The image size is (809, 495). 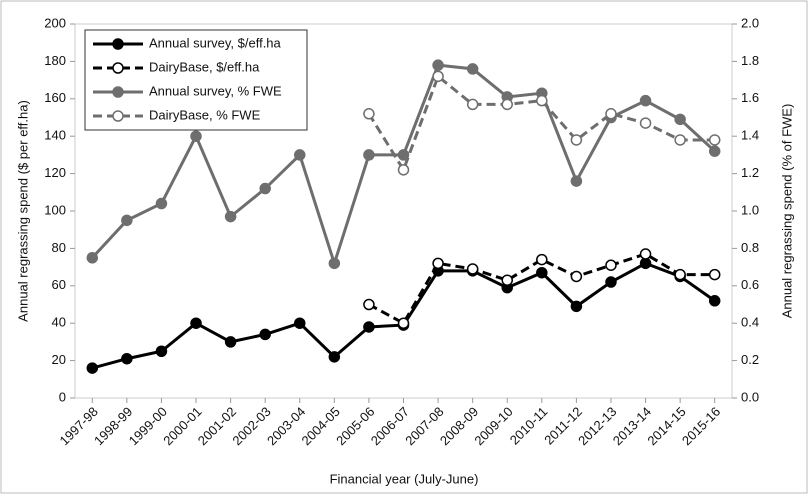 I want to click on y-tick-label: 140, so click(x=55, y=135).